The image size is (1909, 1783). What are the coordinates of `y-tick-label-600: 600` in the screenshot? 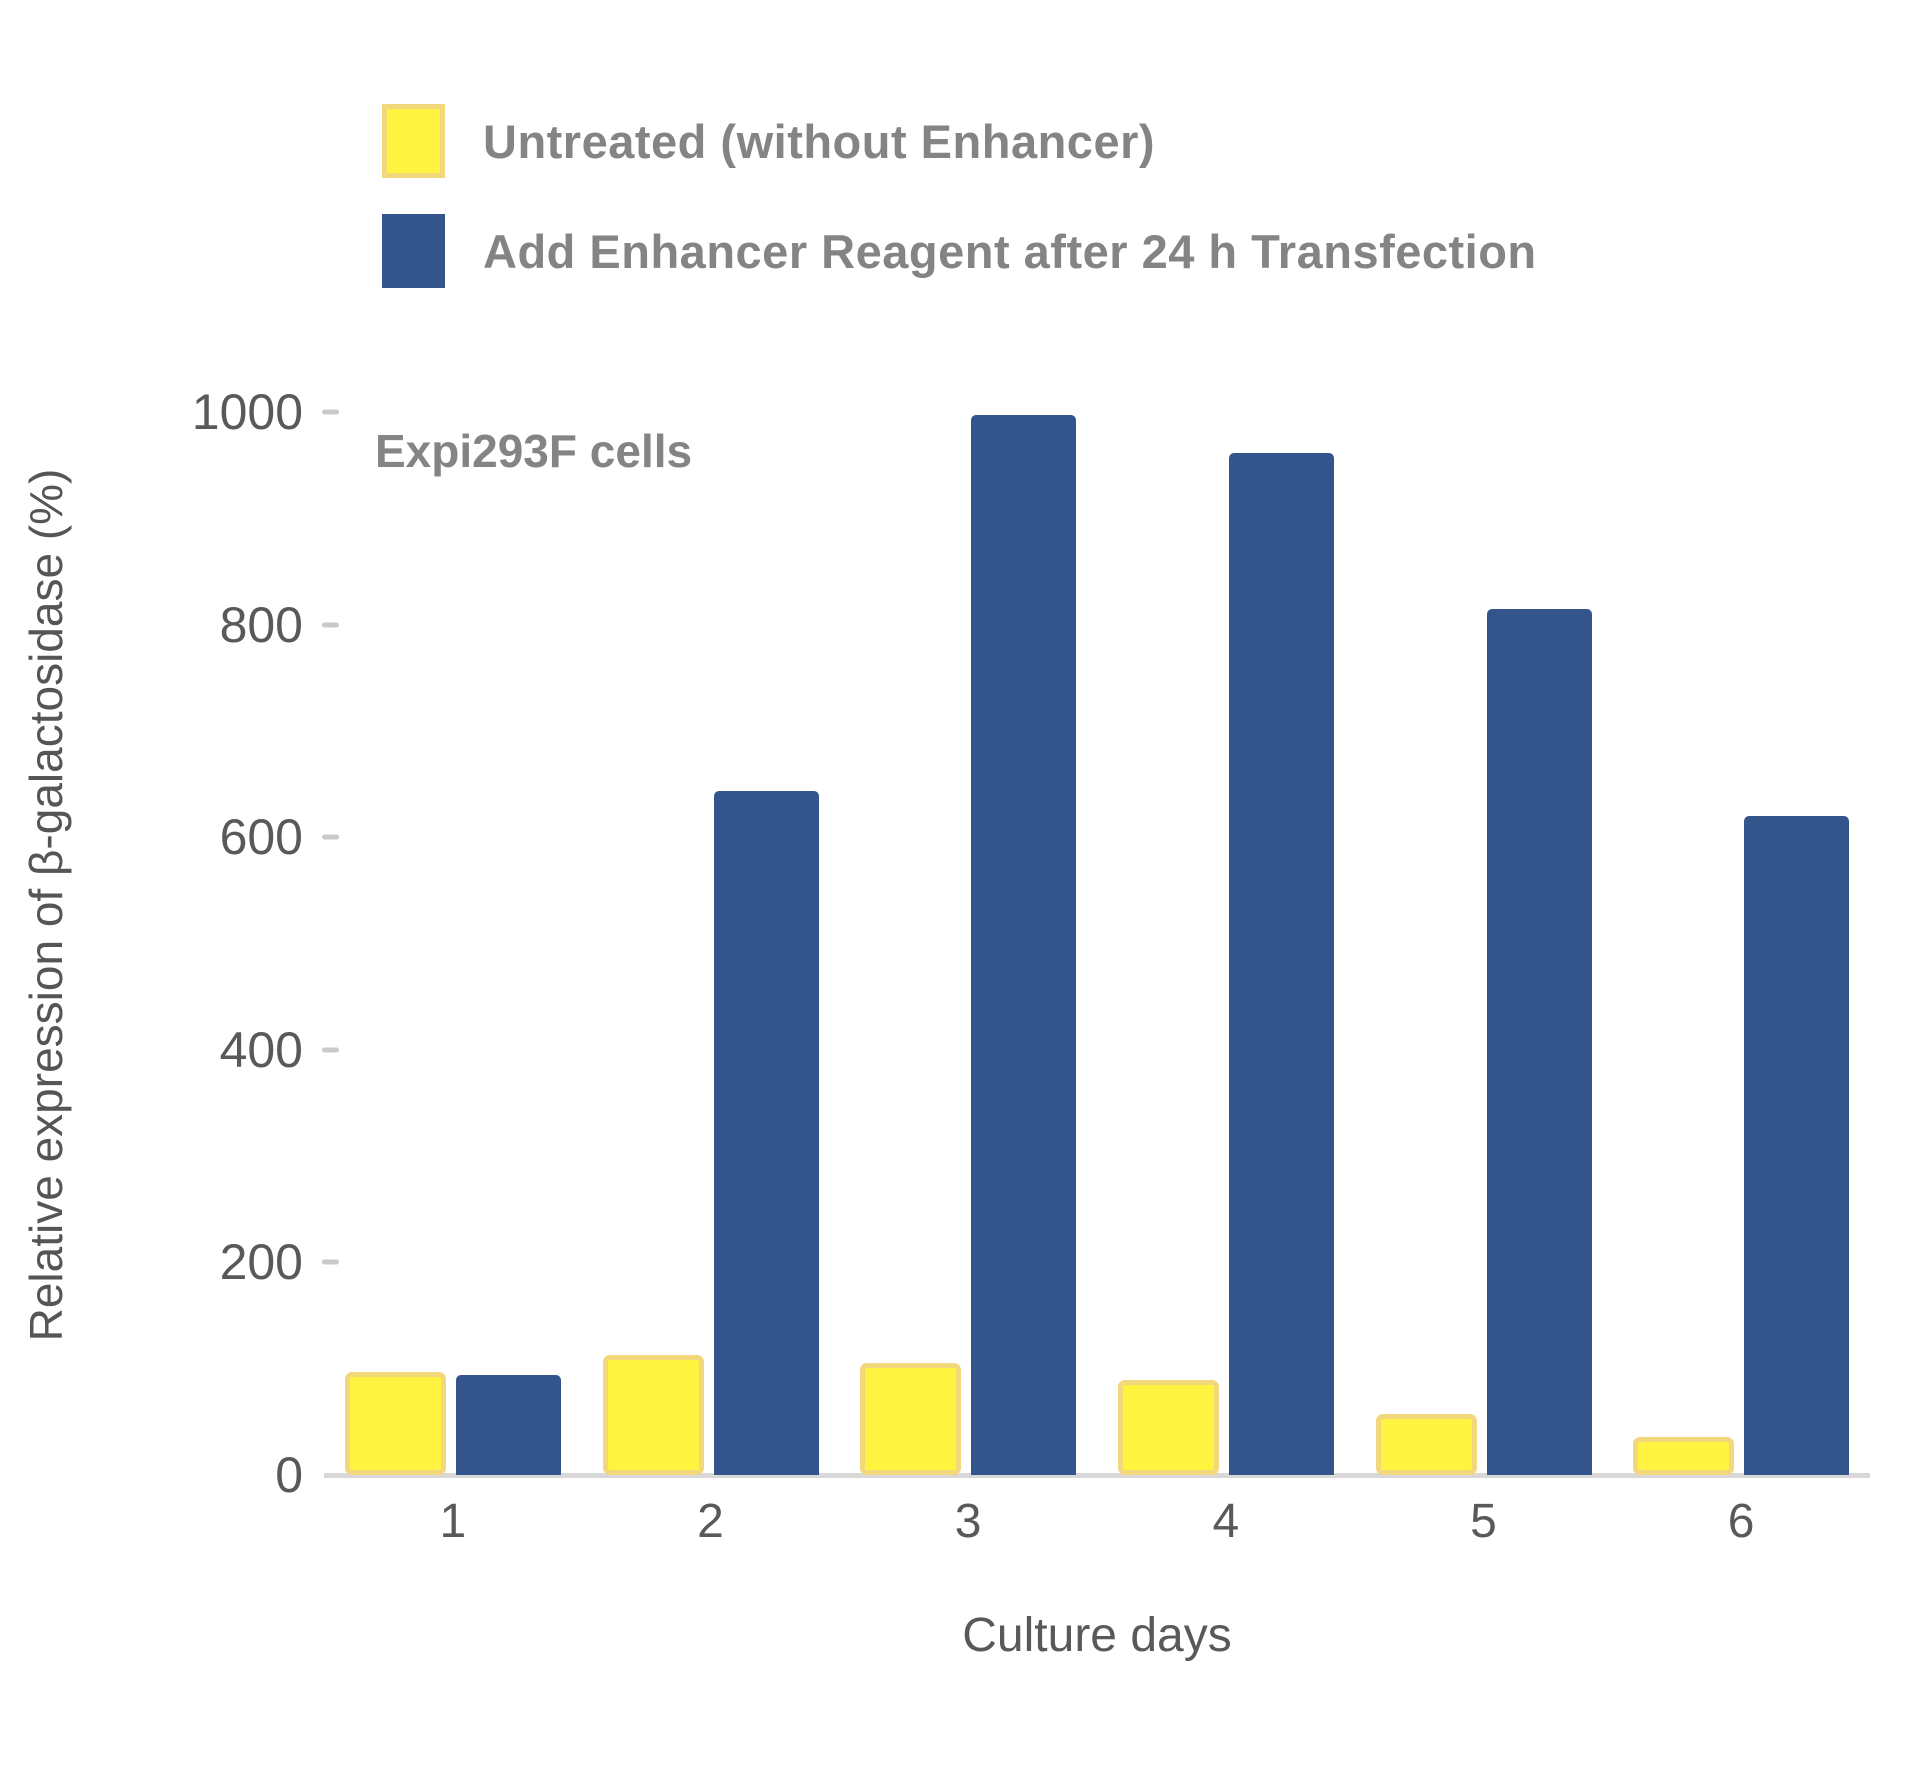 It's located at (261, 837).